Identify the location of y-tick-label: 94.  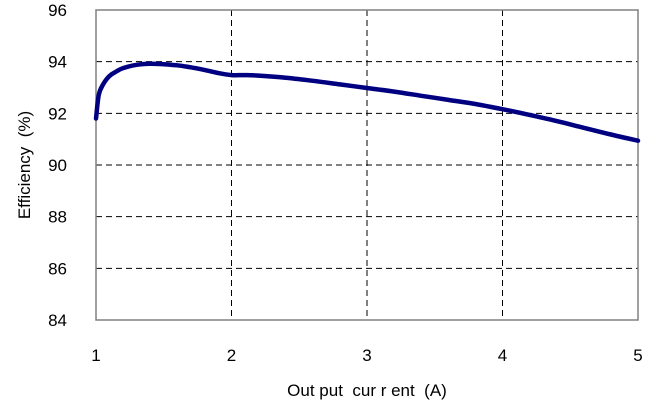
(57, 62).